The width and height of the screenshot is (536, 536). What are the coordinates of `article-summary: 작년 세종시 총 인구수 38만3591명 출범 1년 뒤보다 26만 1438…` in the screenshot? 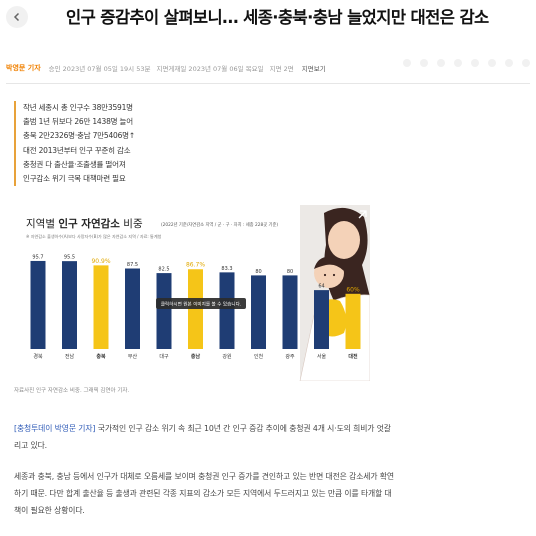 It's located at (74, 144).